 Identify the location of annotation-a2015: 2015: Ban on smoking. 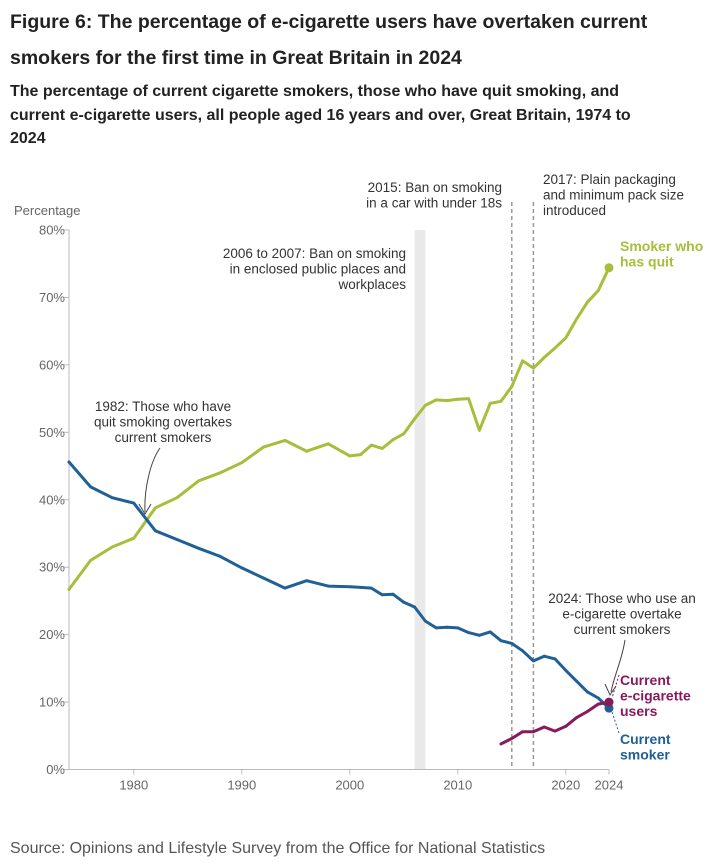
(435, 187).